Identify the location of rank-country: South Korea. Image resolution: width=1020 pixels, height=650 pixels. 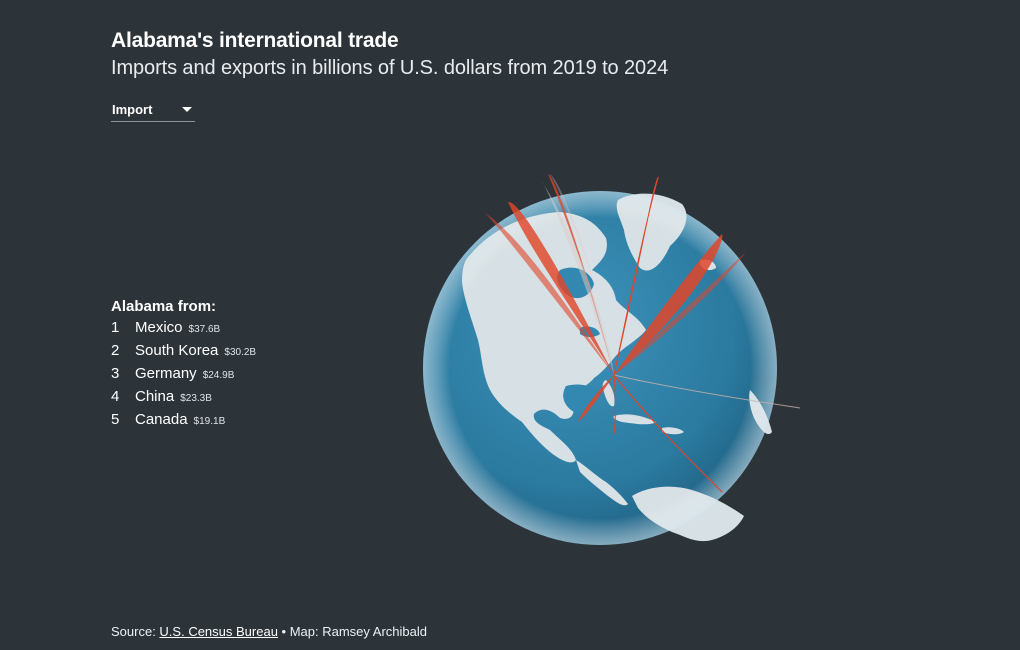
(177, 350).